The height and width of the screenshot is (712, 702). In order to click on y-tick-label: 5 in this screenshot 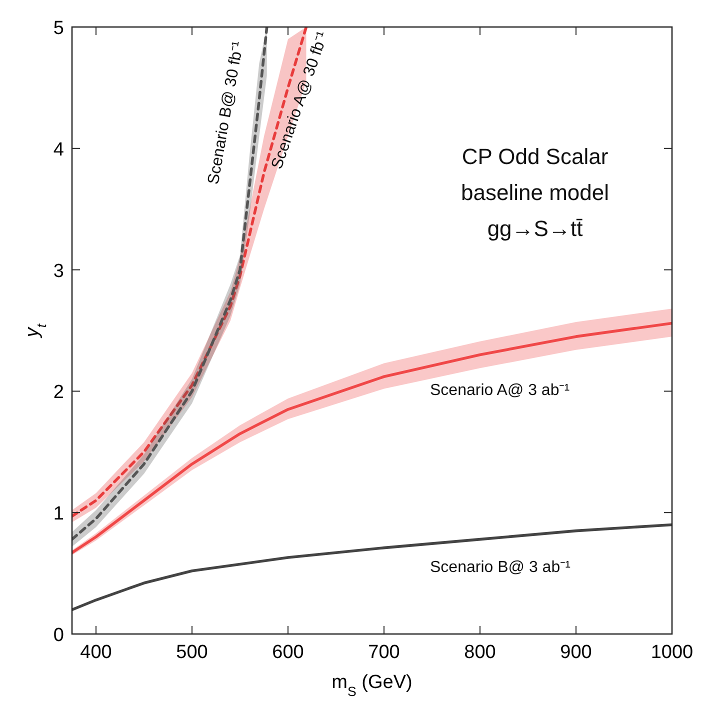, I will do `click(58, 28)`.